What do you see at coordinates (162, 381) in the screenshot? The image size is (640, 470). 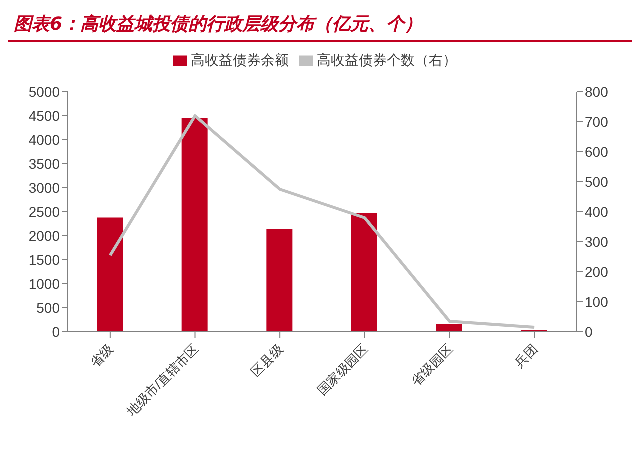 I see `x-tick-label: 地级市/直辖市区` at bounding box center [162, 381].